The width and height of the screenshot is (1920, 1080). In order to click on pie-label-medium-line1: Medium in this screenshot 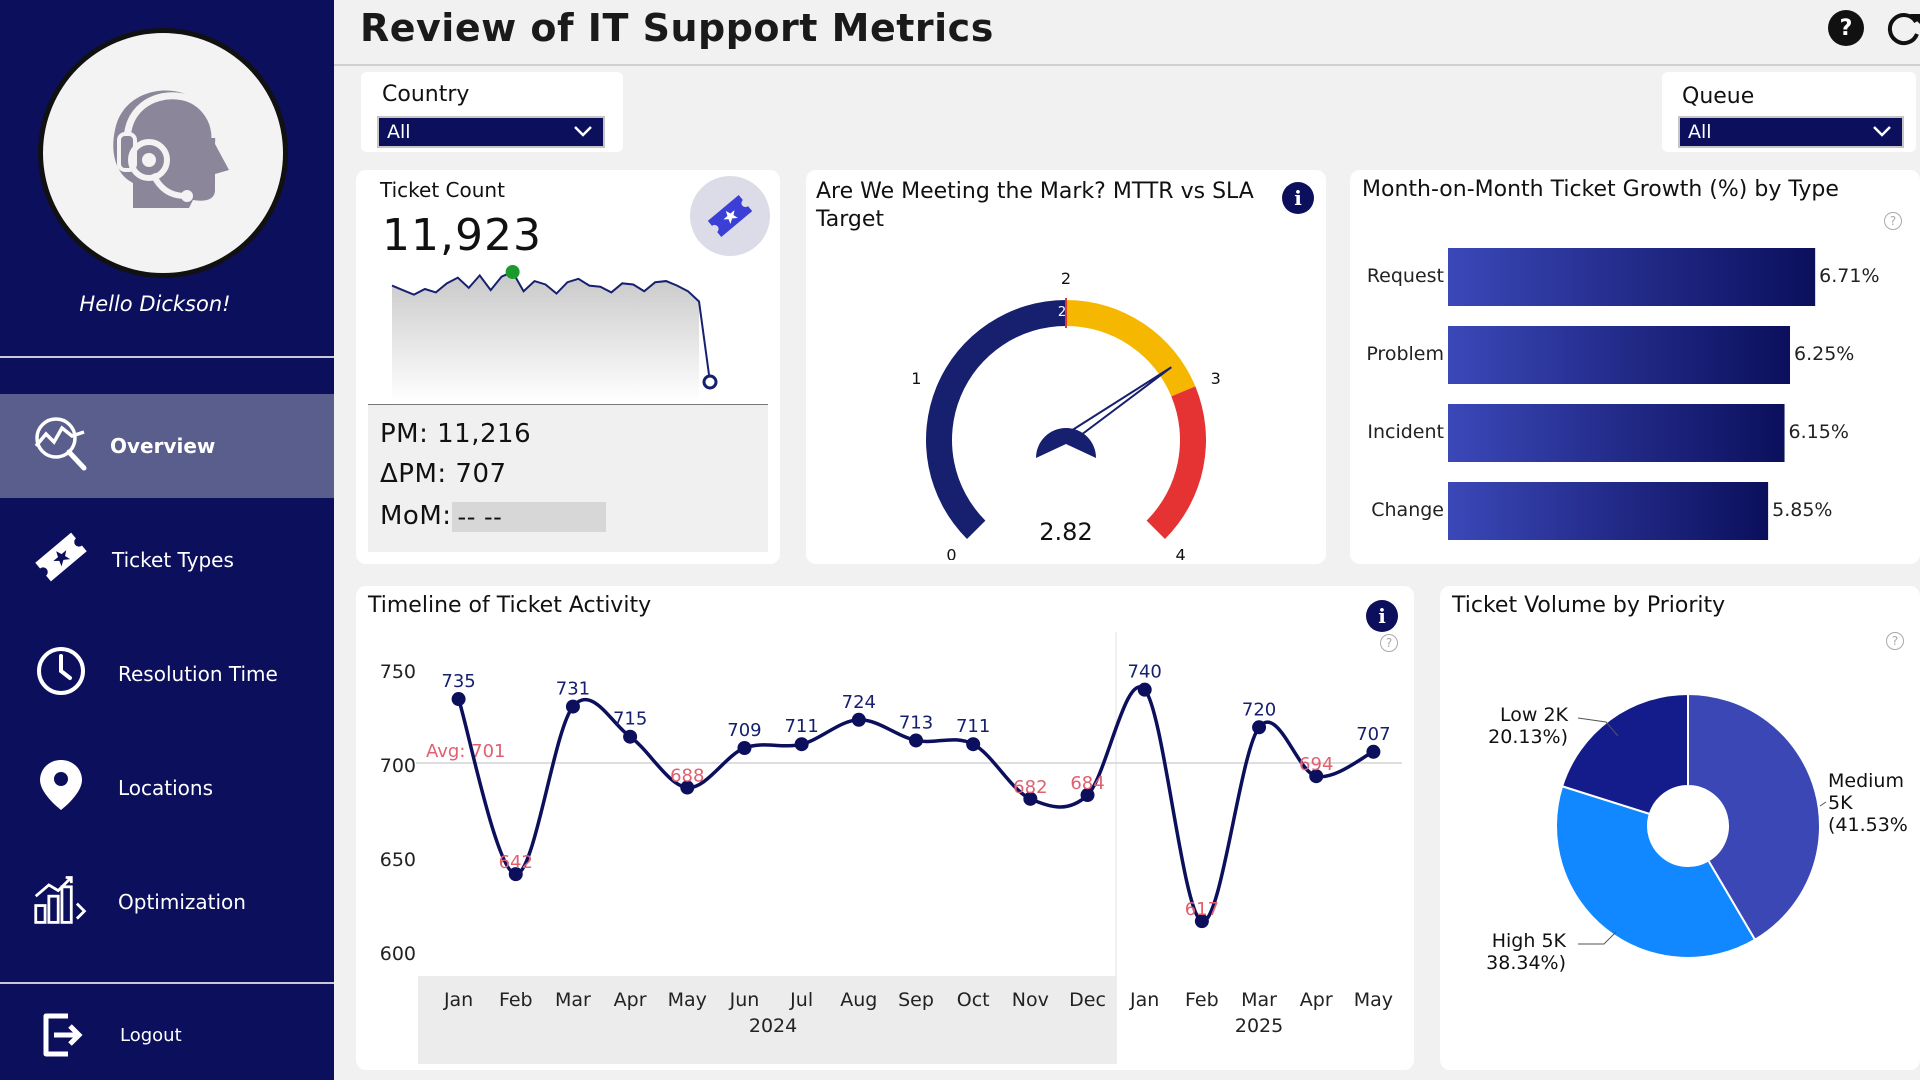, I will do `click(1866, 781)`.